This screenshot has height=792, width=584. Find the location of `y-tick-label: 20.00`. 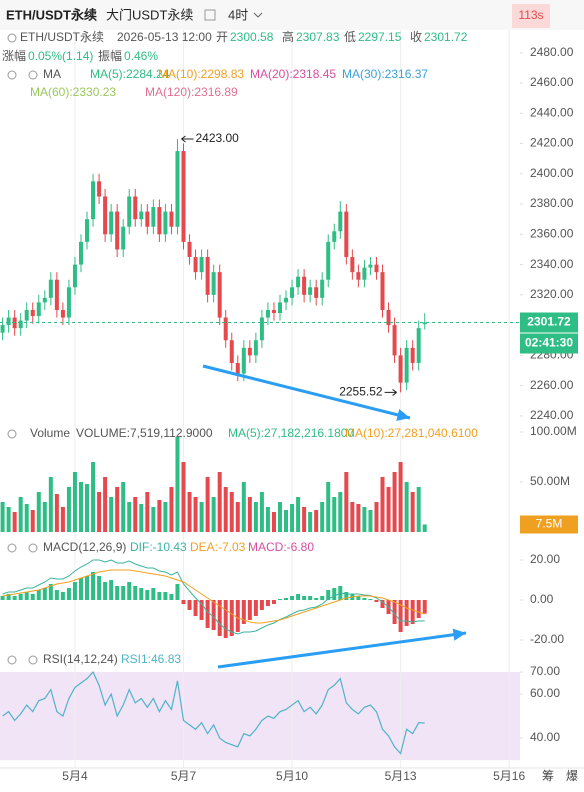

y-tick-label: 20.00 is located at coordinates (545, 559).